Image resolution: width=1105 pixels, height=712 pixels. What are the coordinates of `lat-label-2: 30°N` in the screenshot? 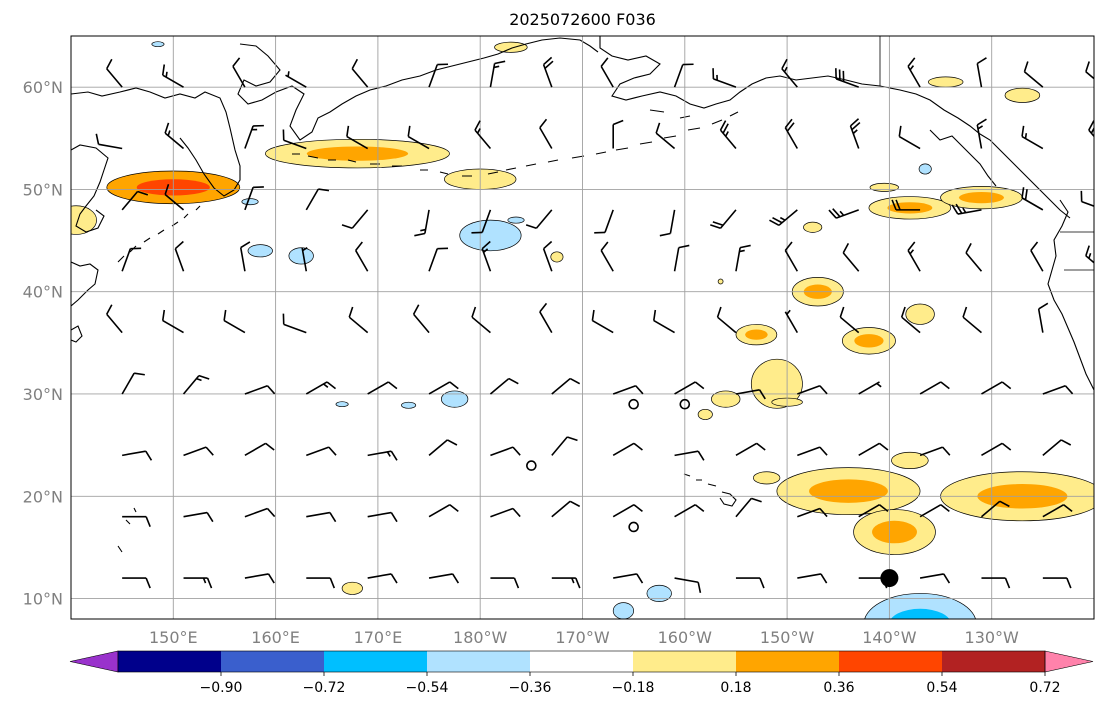 It's located at (43, 394).